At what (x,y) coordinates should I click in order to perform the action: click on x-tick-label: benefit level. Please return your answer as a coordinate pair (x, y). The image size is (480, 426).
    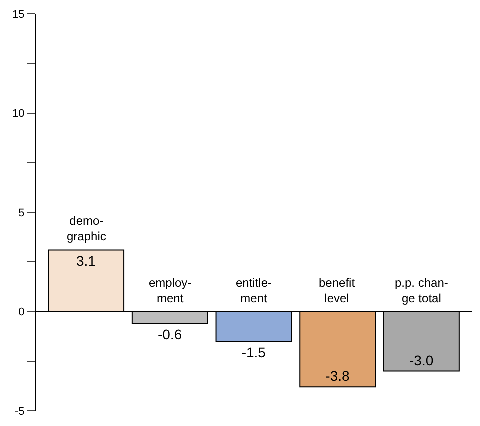
    Looking at the image, I should click on (337, 291).